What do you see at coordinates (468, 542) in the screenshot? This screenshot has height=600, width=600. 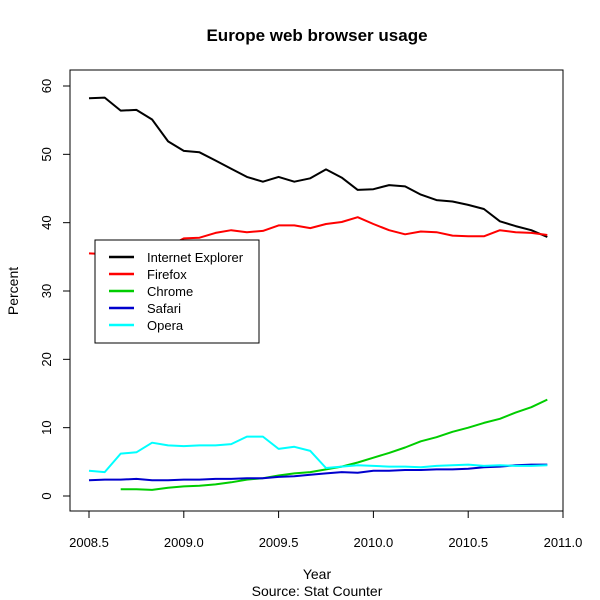 I see `x-tick-label: 2010.5` at bounding box center [468, 542].